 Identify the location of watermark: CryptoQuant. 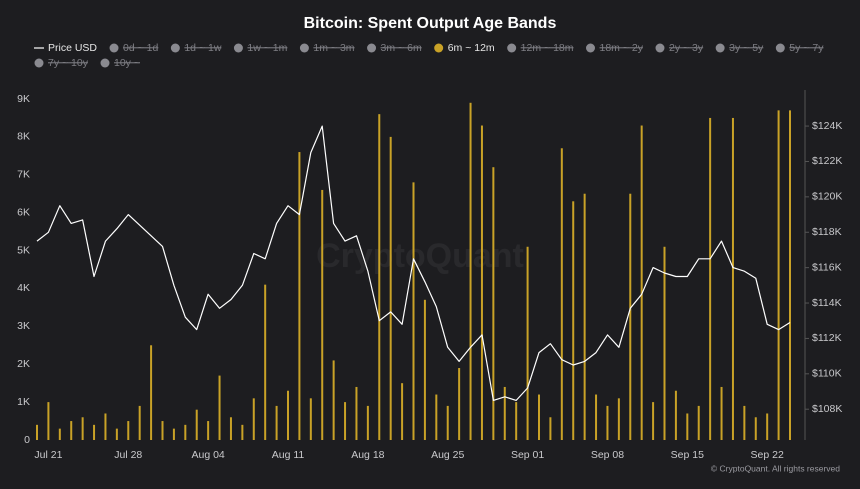
(420, 256).